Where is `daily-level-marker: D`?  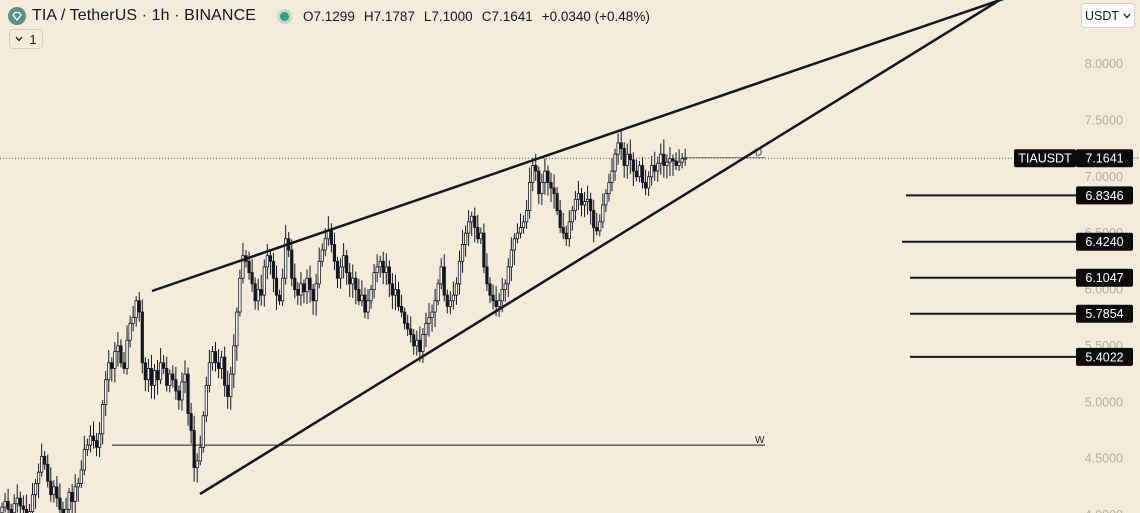 daily-level-marker: D is located at coordinates (758, 153).